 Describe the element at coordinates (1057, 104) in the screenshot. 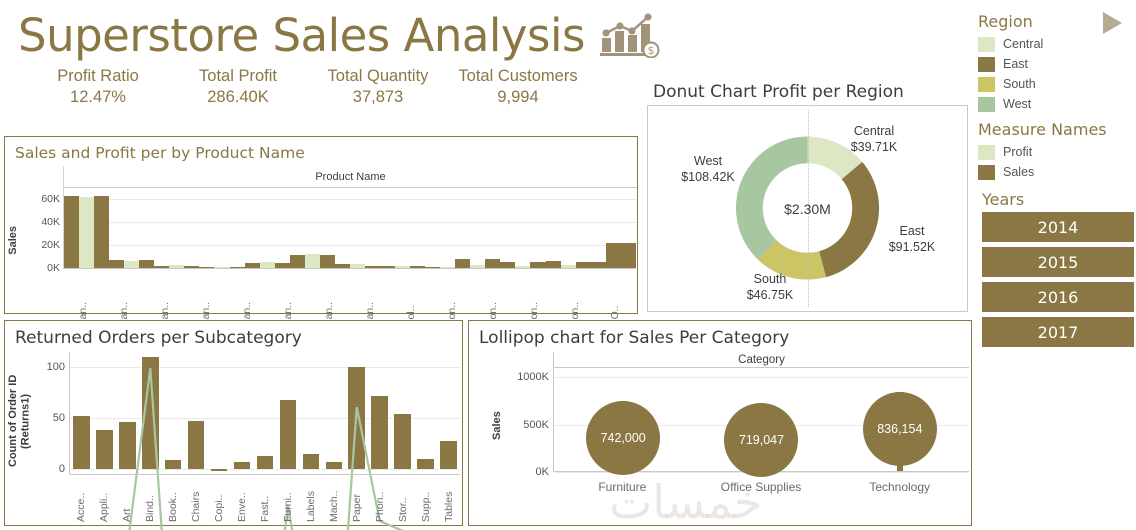

I see `legend-item-west: West` at that location.